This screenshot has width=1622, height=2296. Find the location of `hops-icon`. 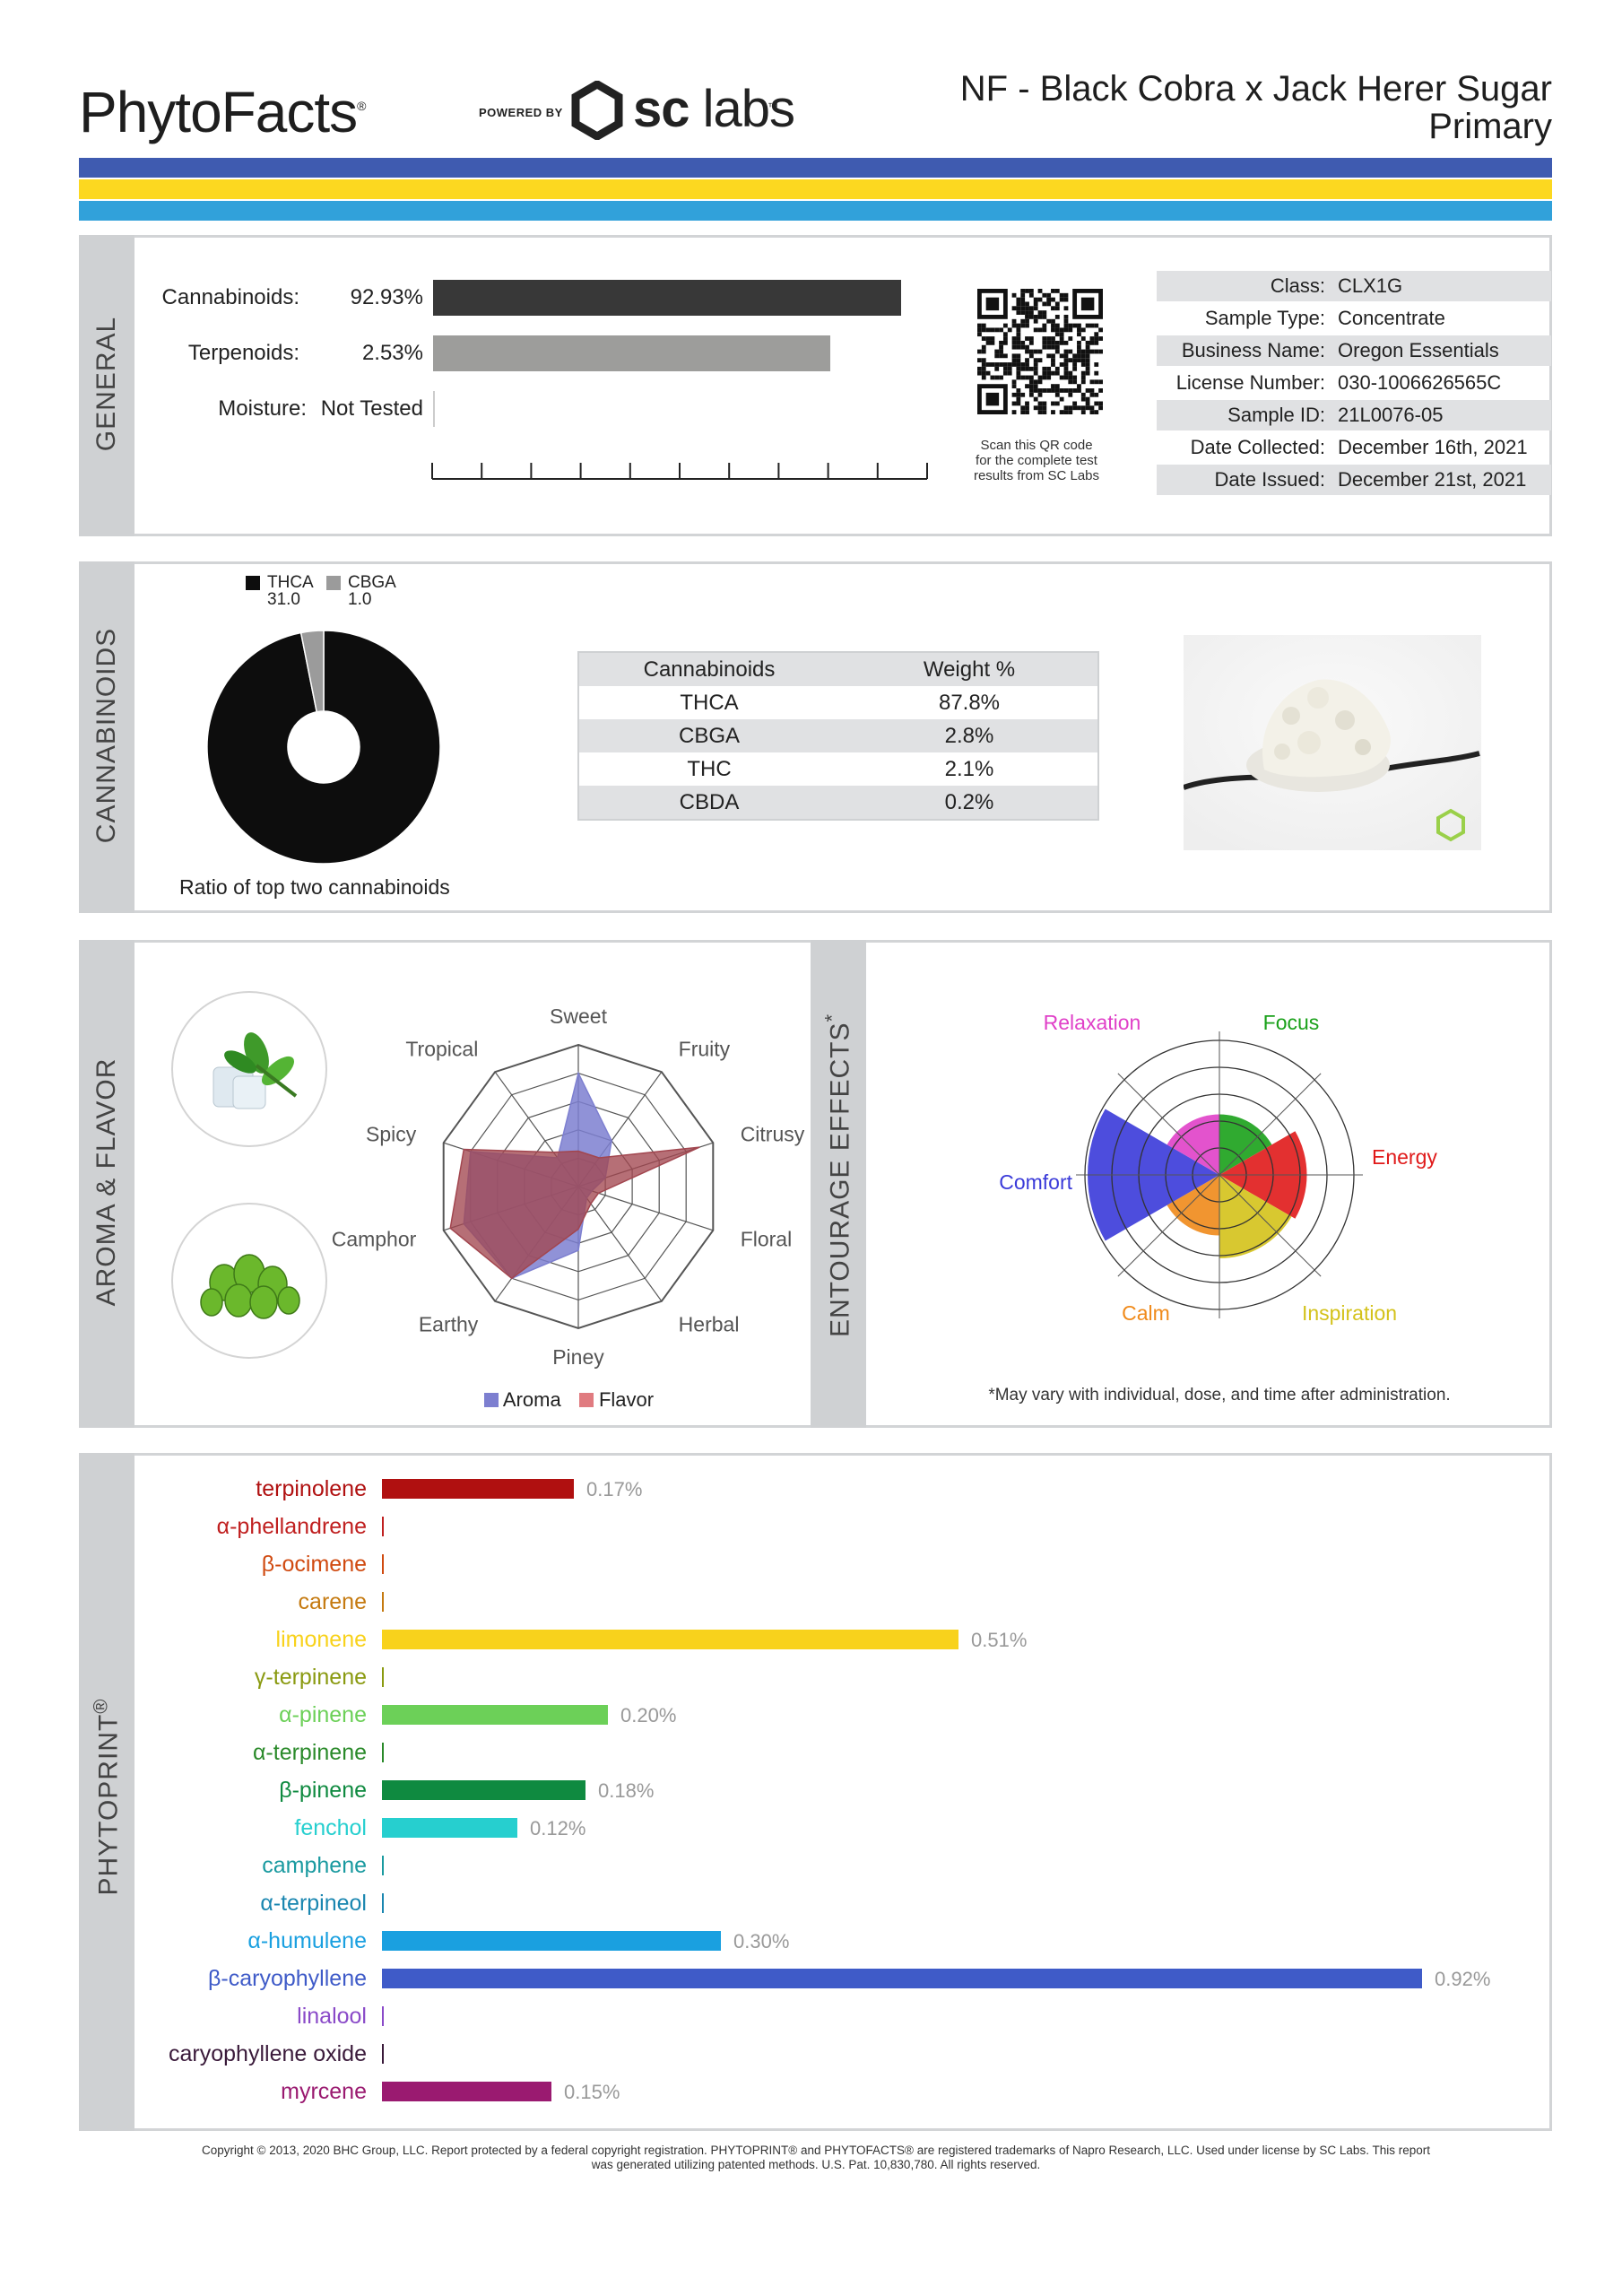

hops-icon is located at coordinates (249, 1281).